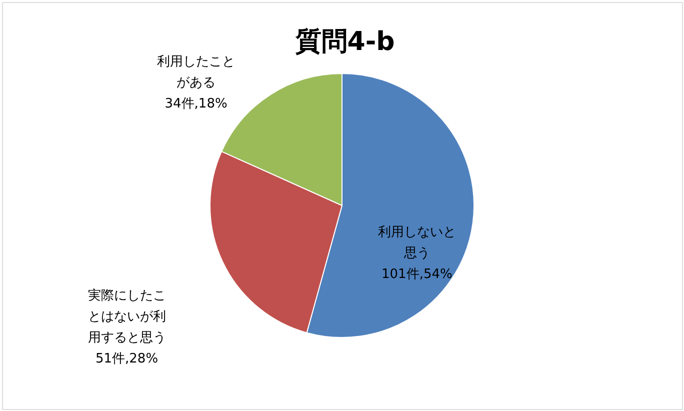 This screenshot has height=411, width=684. I want to click on data-label: 51件,28%, so click(126, 358).